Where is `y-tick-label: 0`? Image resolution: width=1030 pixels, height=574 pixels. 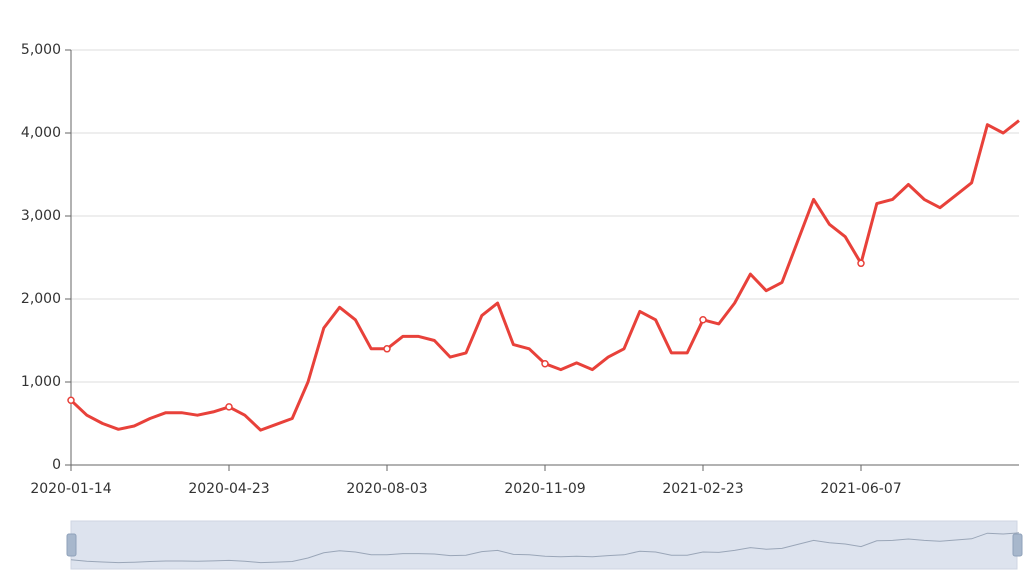
y-tick-label: 0 is located at coordinates (56, 465).